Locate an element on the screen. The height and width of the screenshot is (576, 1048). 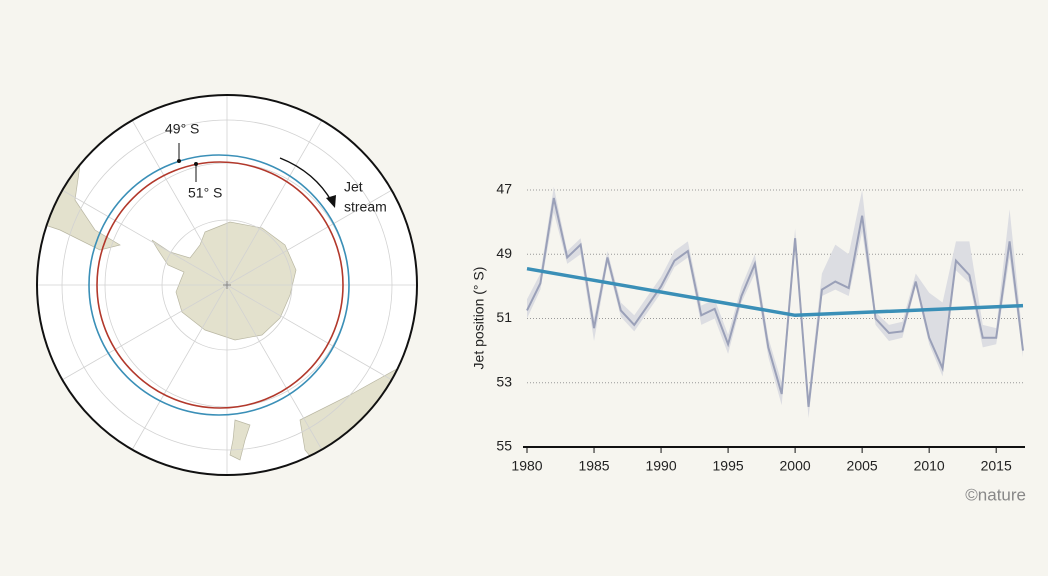
pole-marker is located at coordinates (227, 285).